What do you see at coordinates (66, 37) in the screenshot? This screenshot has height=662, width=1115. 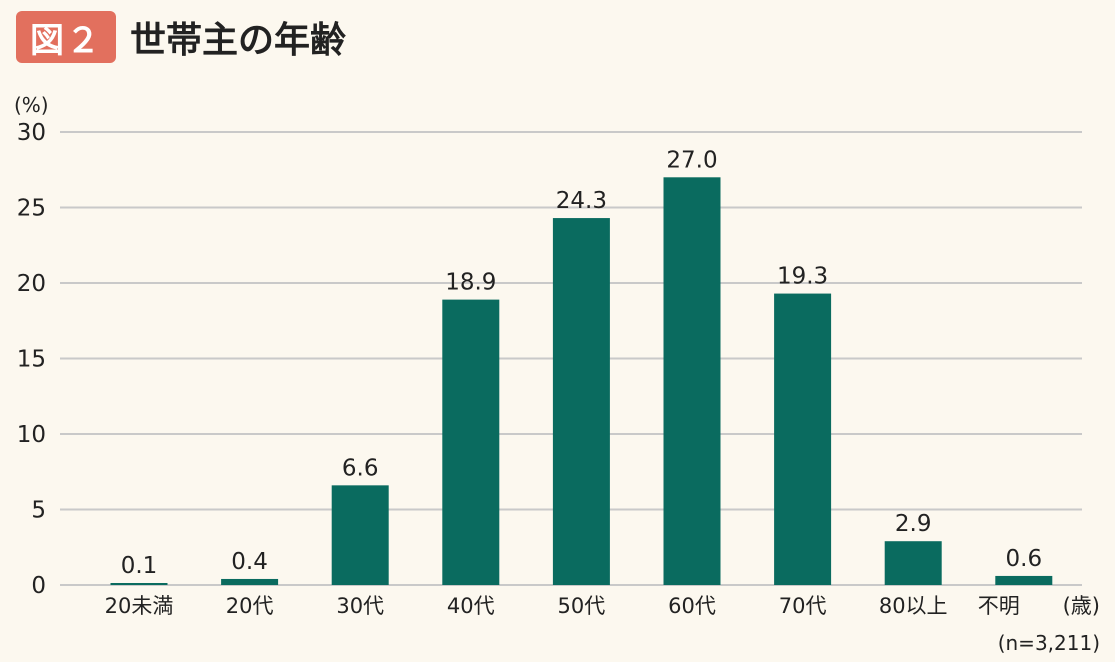 I see `figure-number-badge: 図２` at bounding box center [66, 37].